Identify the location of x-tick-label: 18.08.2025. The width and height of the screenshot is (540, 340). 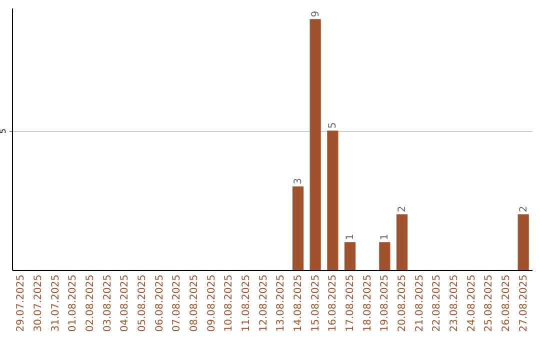
(368, 303).